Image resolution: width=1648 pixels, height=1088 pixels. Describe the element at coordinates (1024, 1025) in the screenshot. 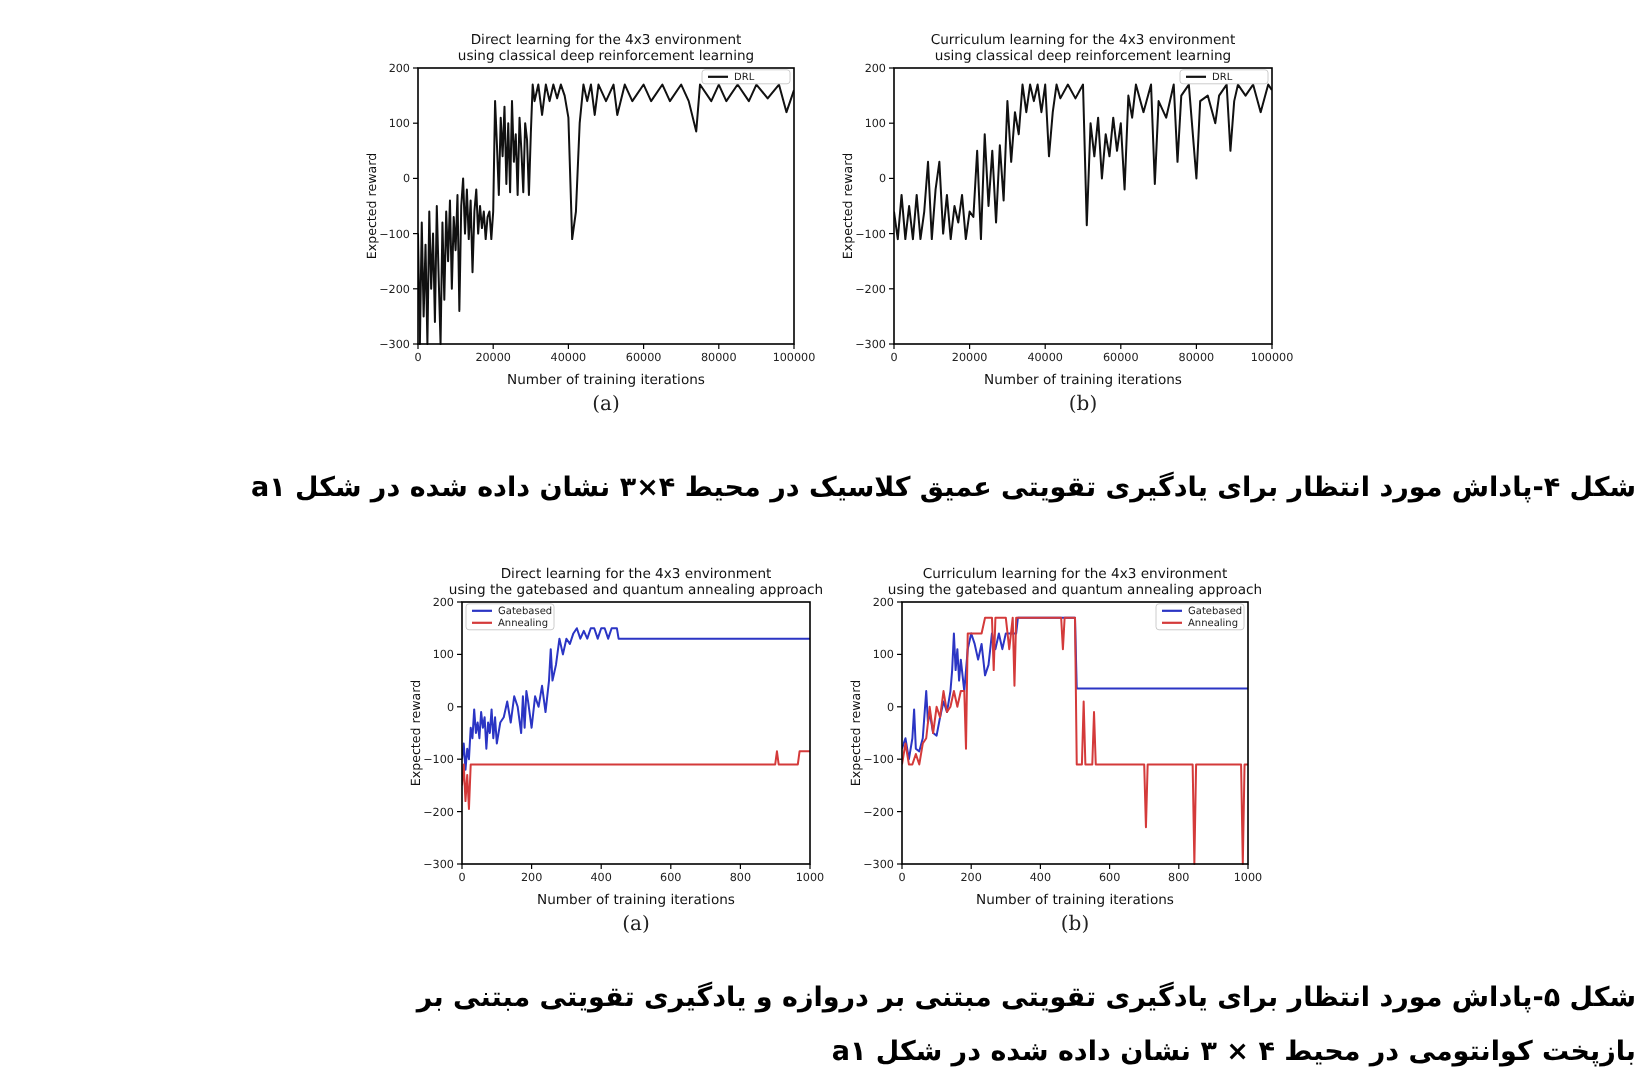

I see `text: شکل ۵-پاداش مورد انتظار برای یادگیری تقویتی مبتنی بر دروازه و یادگیری تقویتی مبتنی بر بازپخت کوانتومی در محیط ۴ × ۳ نشان داده شده در شکل a۱` at that location.